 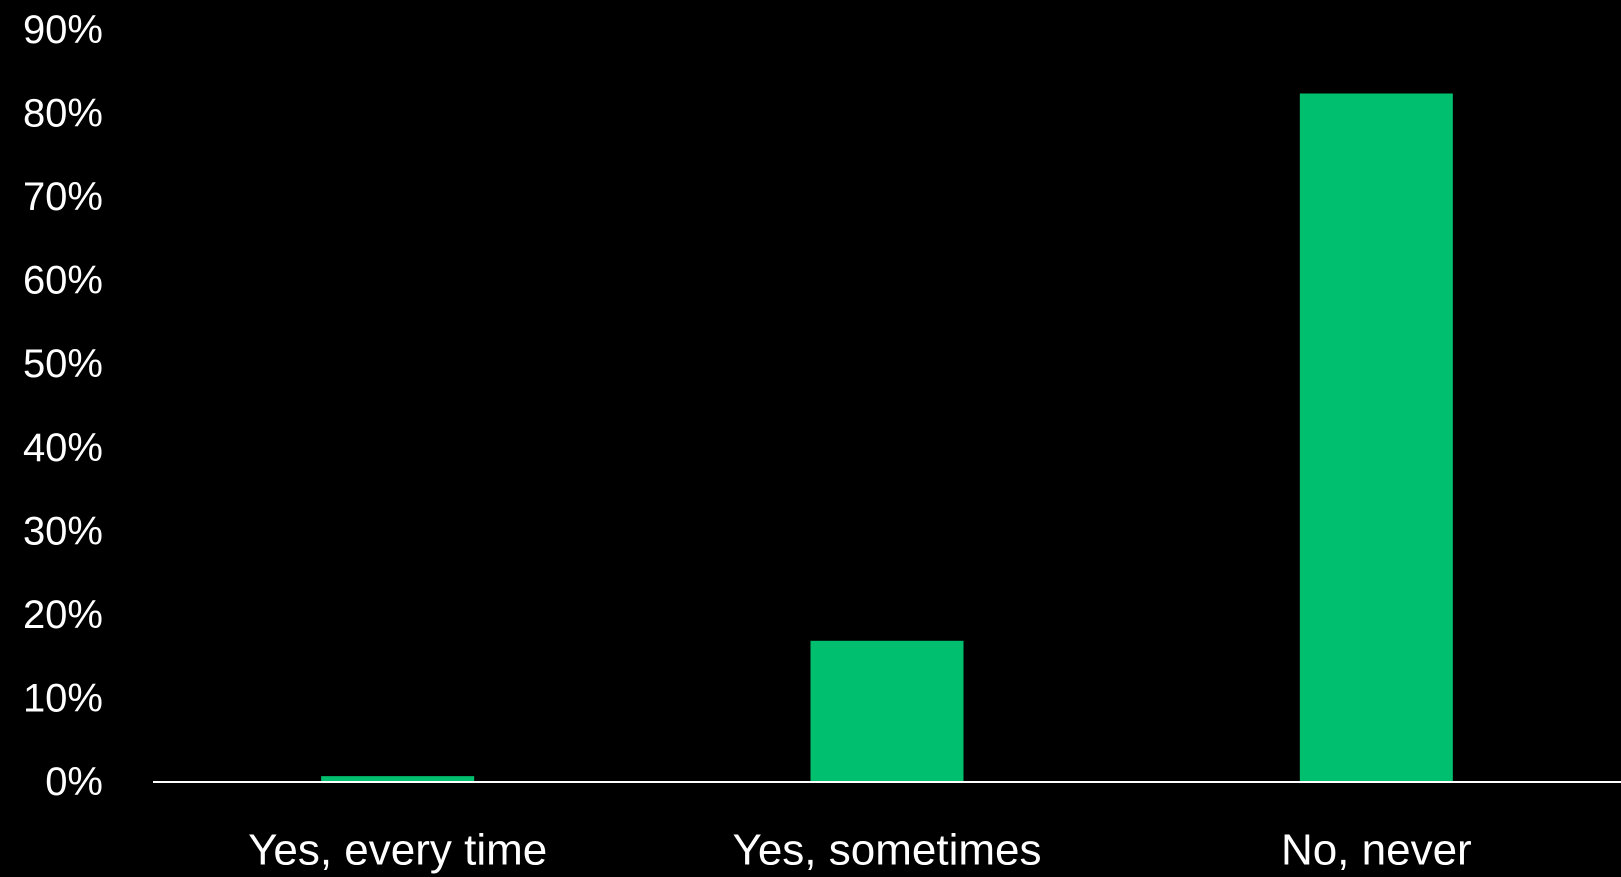 I want to click on y-tick-label: 70%, so click(x=63, y=197).